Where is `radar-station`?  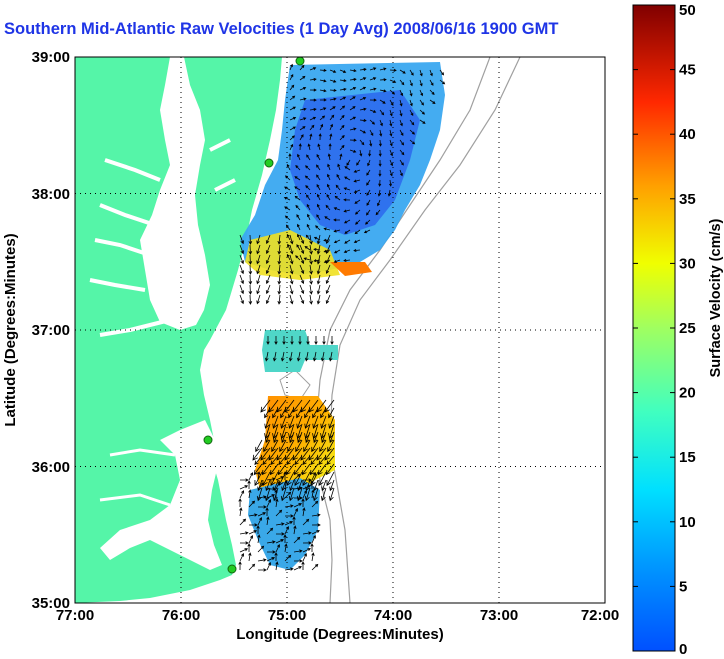 radar-station is located at coordinates (232, 569).